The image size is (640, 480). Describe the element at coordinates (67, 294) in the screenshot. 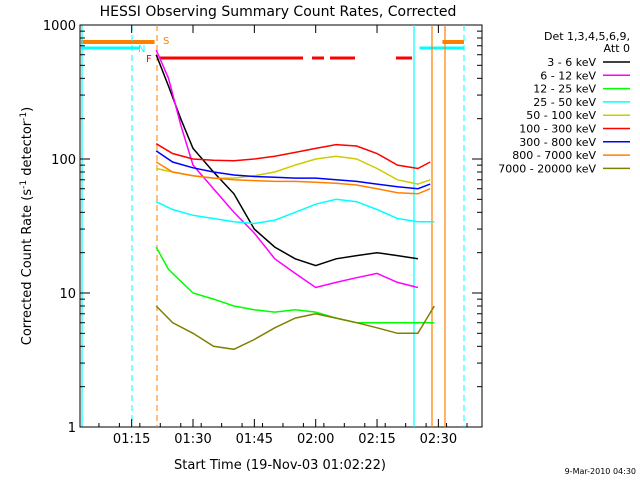

I see `y-tick-label: 10` at that location.